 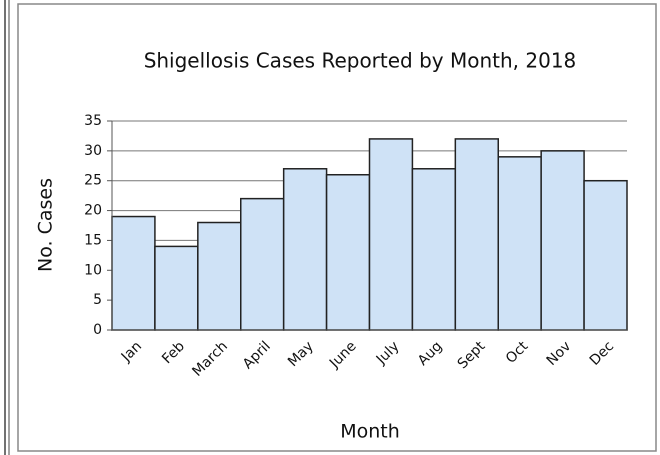 I want to click on y-tick-label: 0, so click(x=97, y=330).